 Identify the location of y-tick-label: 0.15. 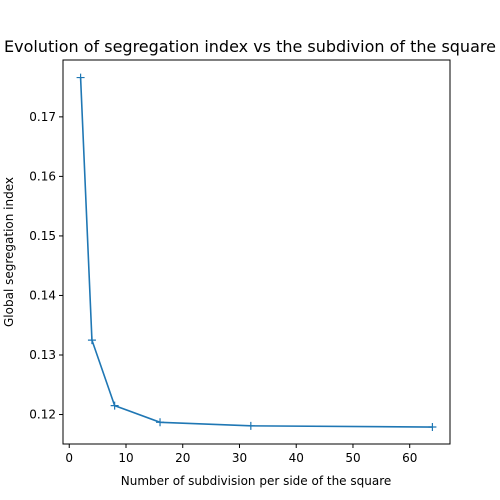
(42, 236).